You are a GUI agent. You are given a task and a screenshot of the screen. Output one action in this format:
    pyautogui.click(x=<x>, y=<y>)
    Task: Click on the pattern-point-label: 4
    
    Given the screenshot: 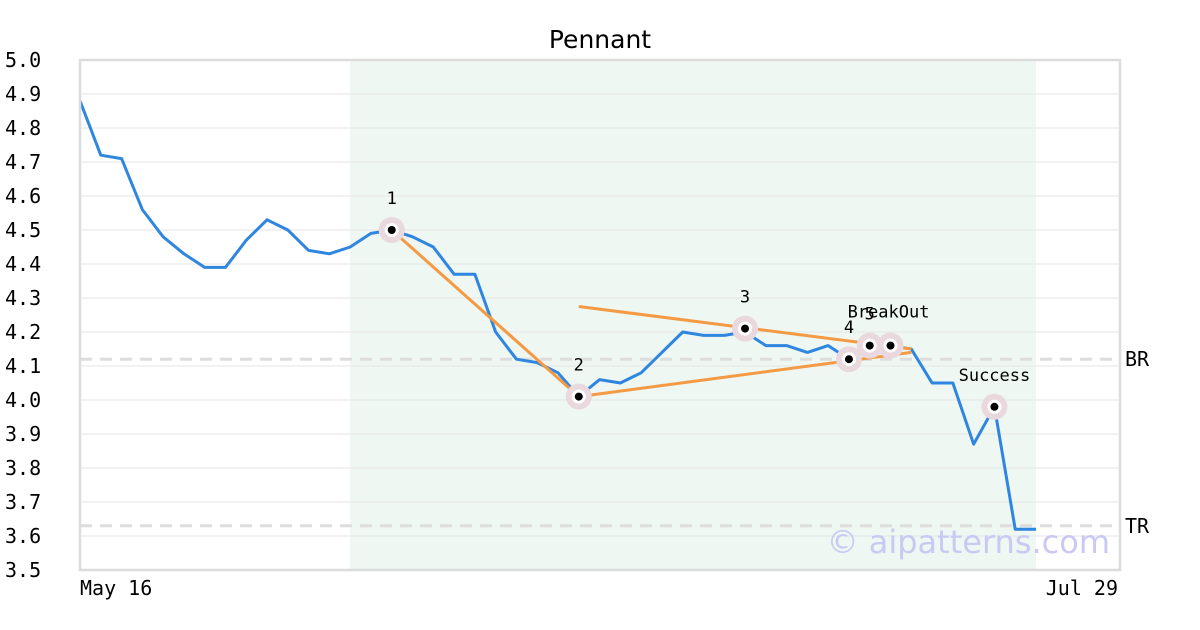 What is the action you would take?
    pyautogui.click(x=849, y=328)
    